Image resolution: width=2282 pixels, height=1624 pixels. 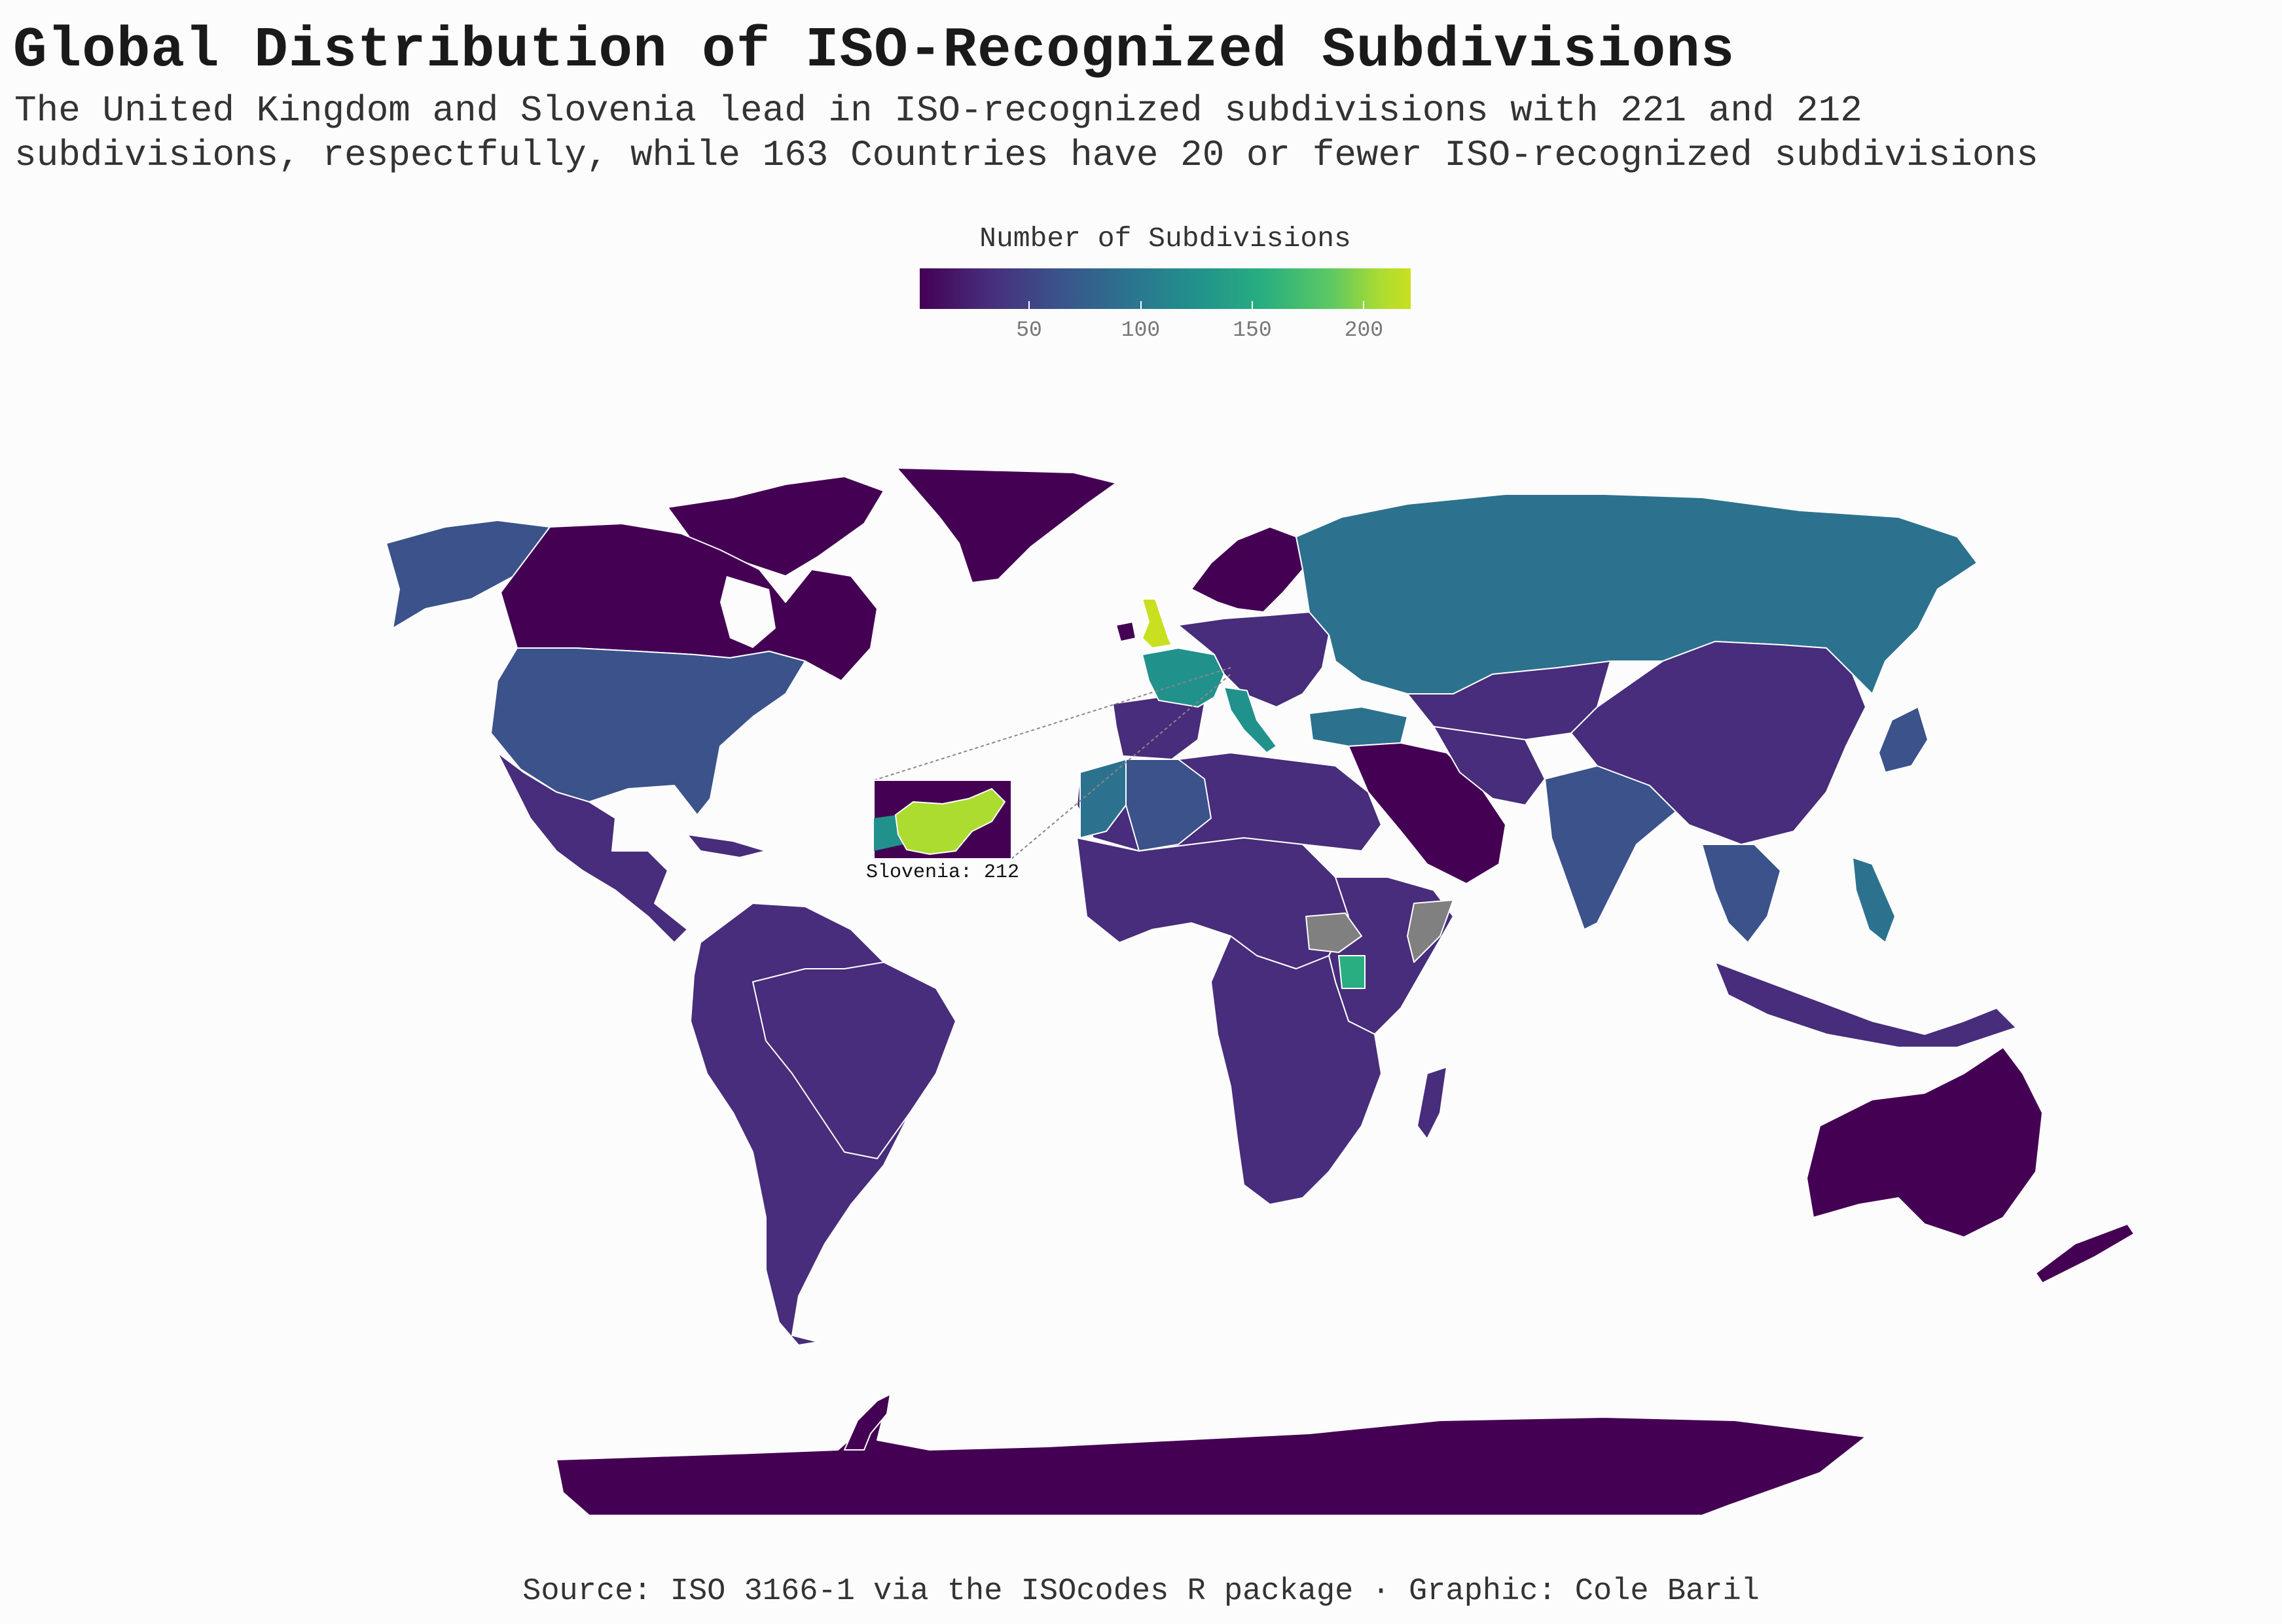 I want to click on legend-tick-label: 50, so click(x=1029, y=330).